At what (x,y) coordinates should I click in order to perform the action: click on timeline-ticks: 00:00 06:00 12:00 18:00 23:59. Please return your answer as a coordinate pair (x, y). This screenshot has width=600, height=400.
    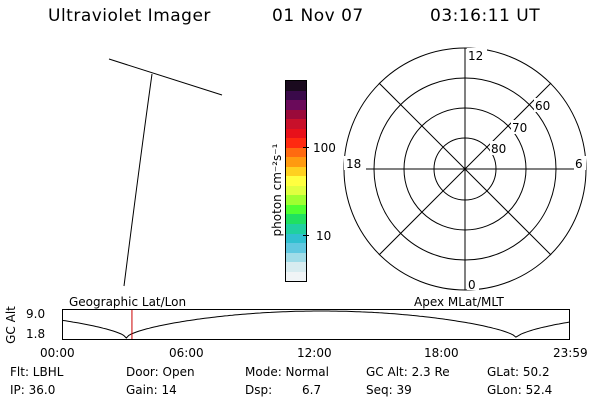
    Looking at the image, I should click on (300, 354).